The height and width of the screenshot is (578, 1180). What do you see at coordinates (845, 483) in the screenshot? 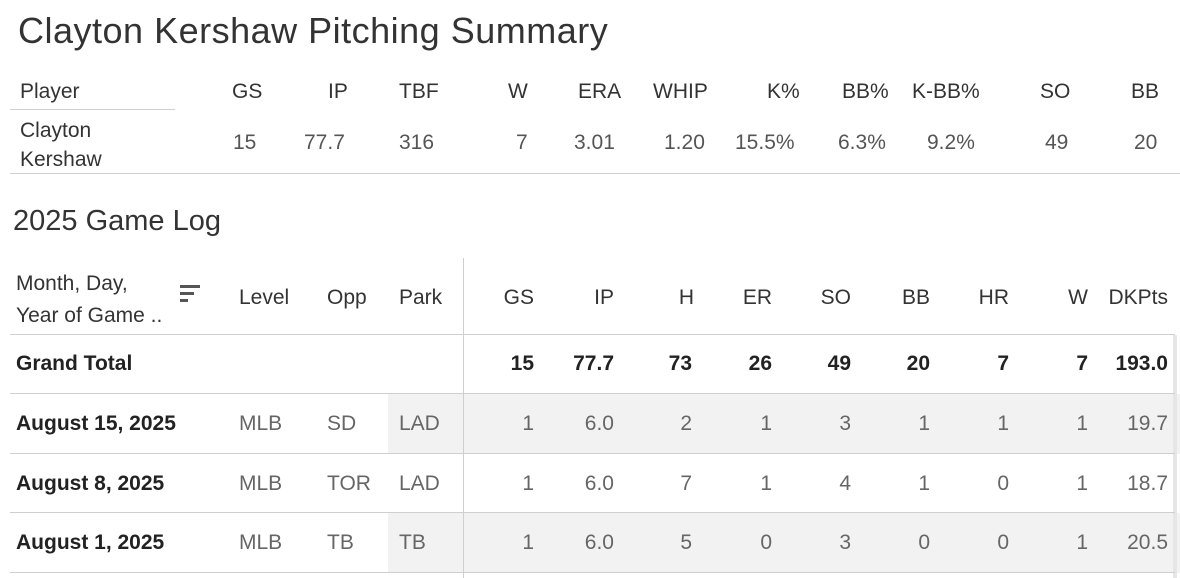
I see `row-so: 4` at bounding box center [845, 483].